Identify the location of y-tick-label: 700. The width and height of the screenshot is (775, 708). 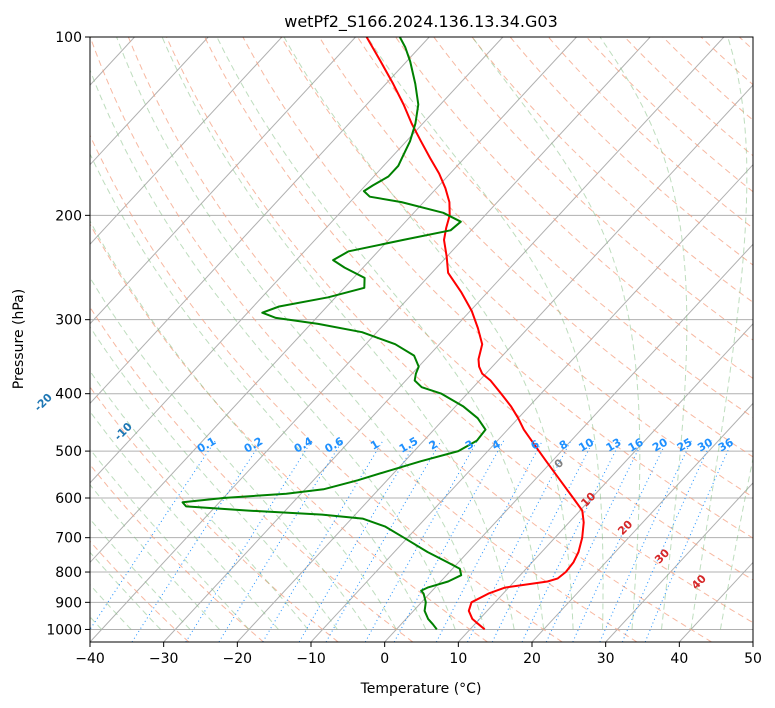
(68, 539).